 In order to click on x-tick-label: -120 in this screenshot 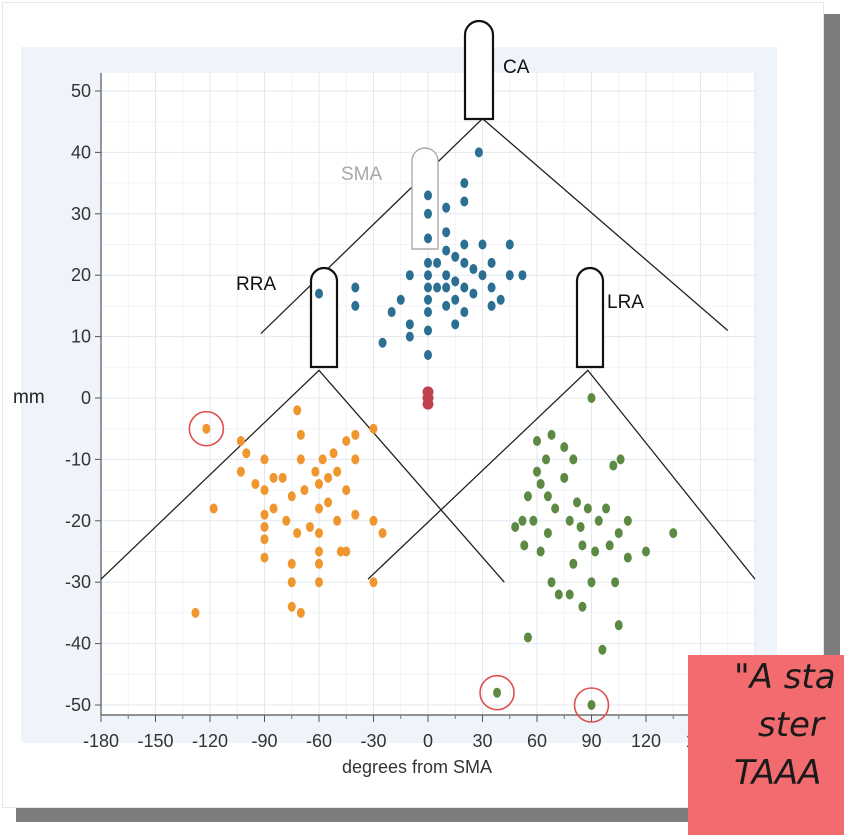, I will do `click(210, 741)`.